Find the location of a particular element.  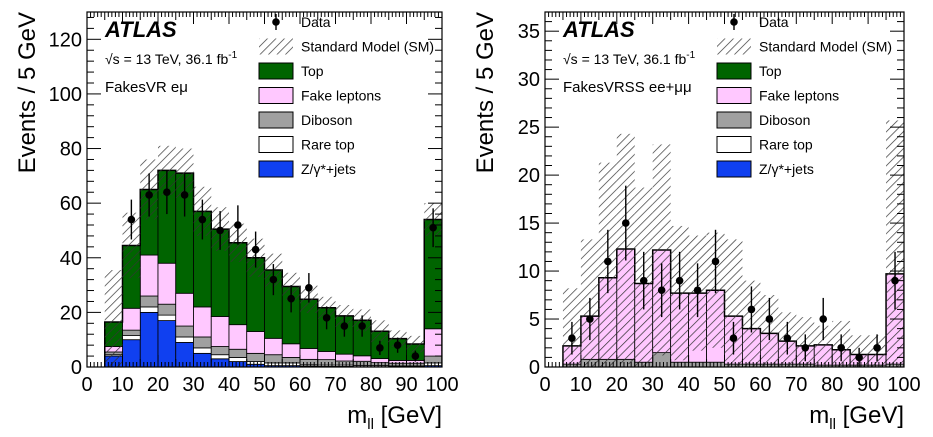

region-label: FakesVRSS ee+μμ is located at coordinates (627, 87).